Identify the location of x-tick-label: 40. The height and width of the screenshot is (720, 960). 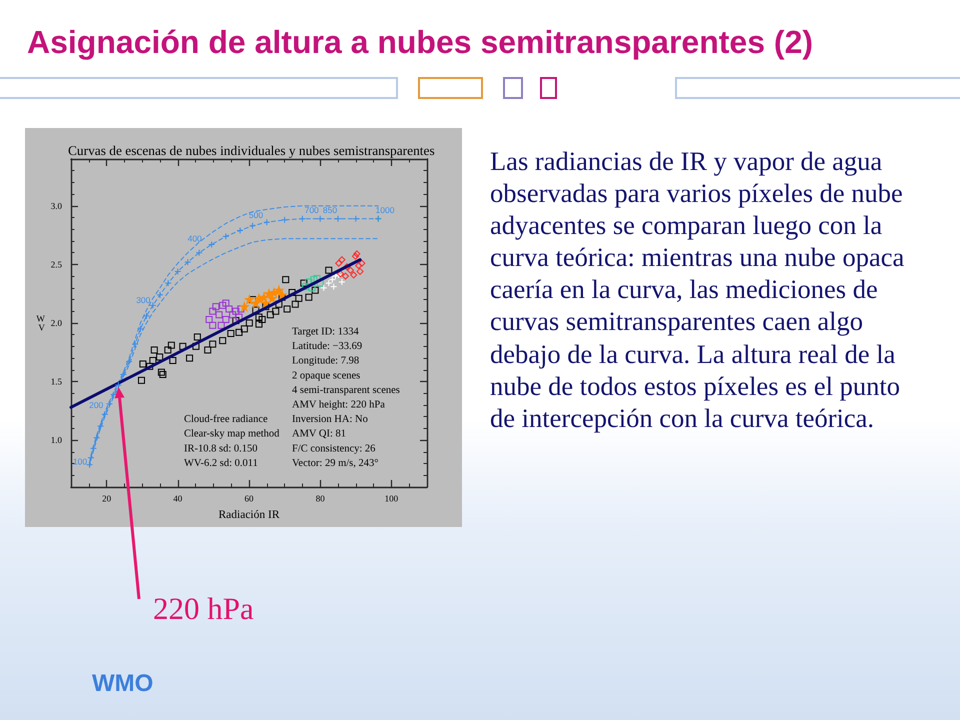
(178, 499).